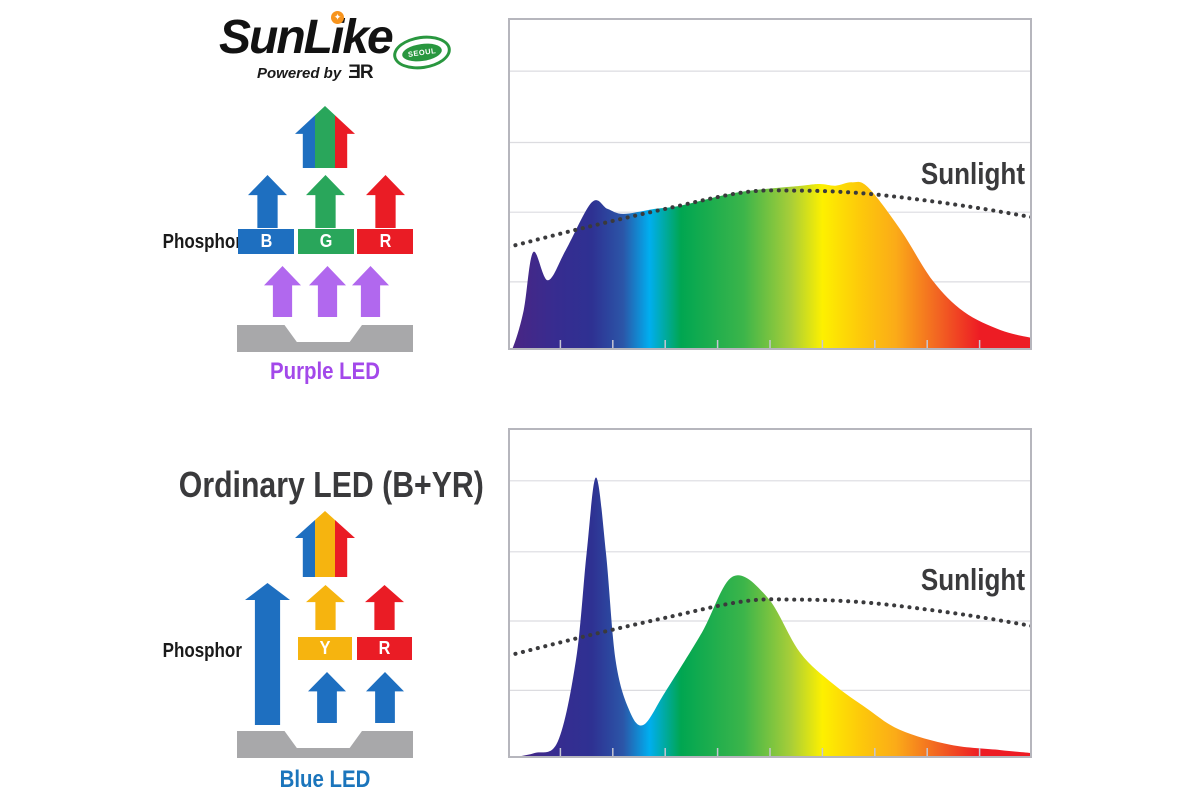  Describe the element at coordinates (267, 654) in the screenshot. I see `tall-blue-light-arrow-icon` at that location.